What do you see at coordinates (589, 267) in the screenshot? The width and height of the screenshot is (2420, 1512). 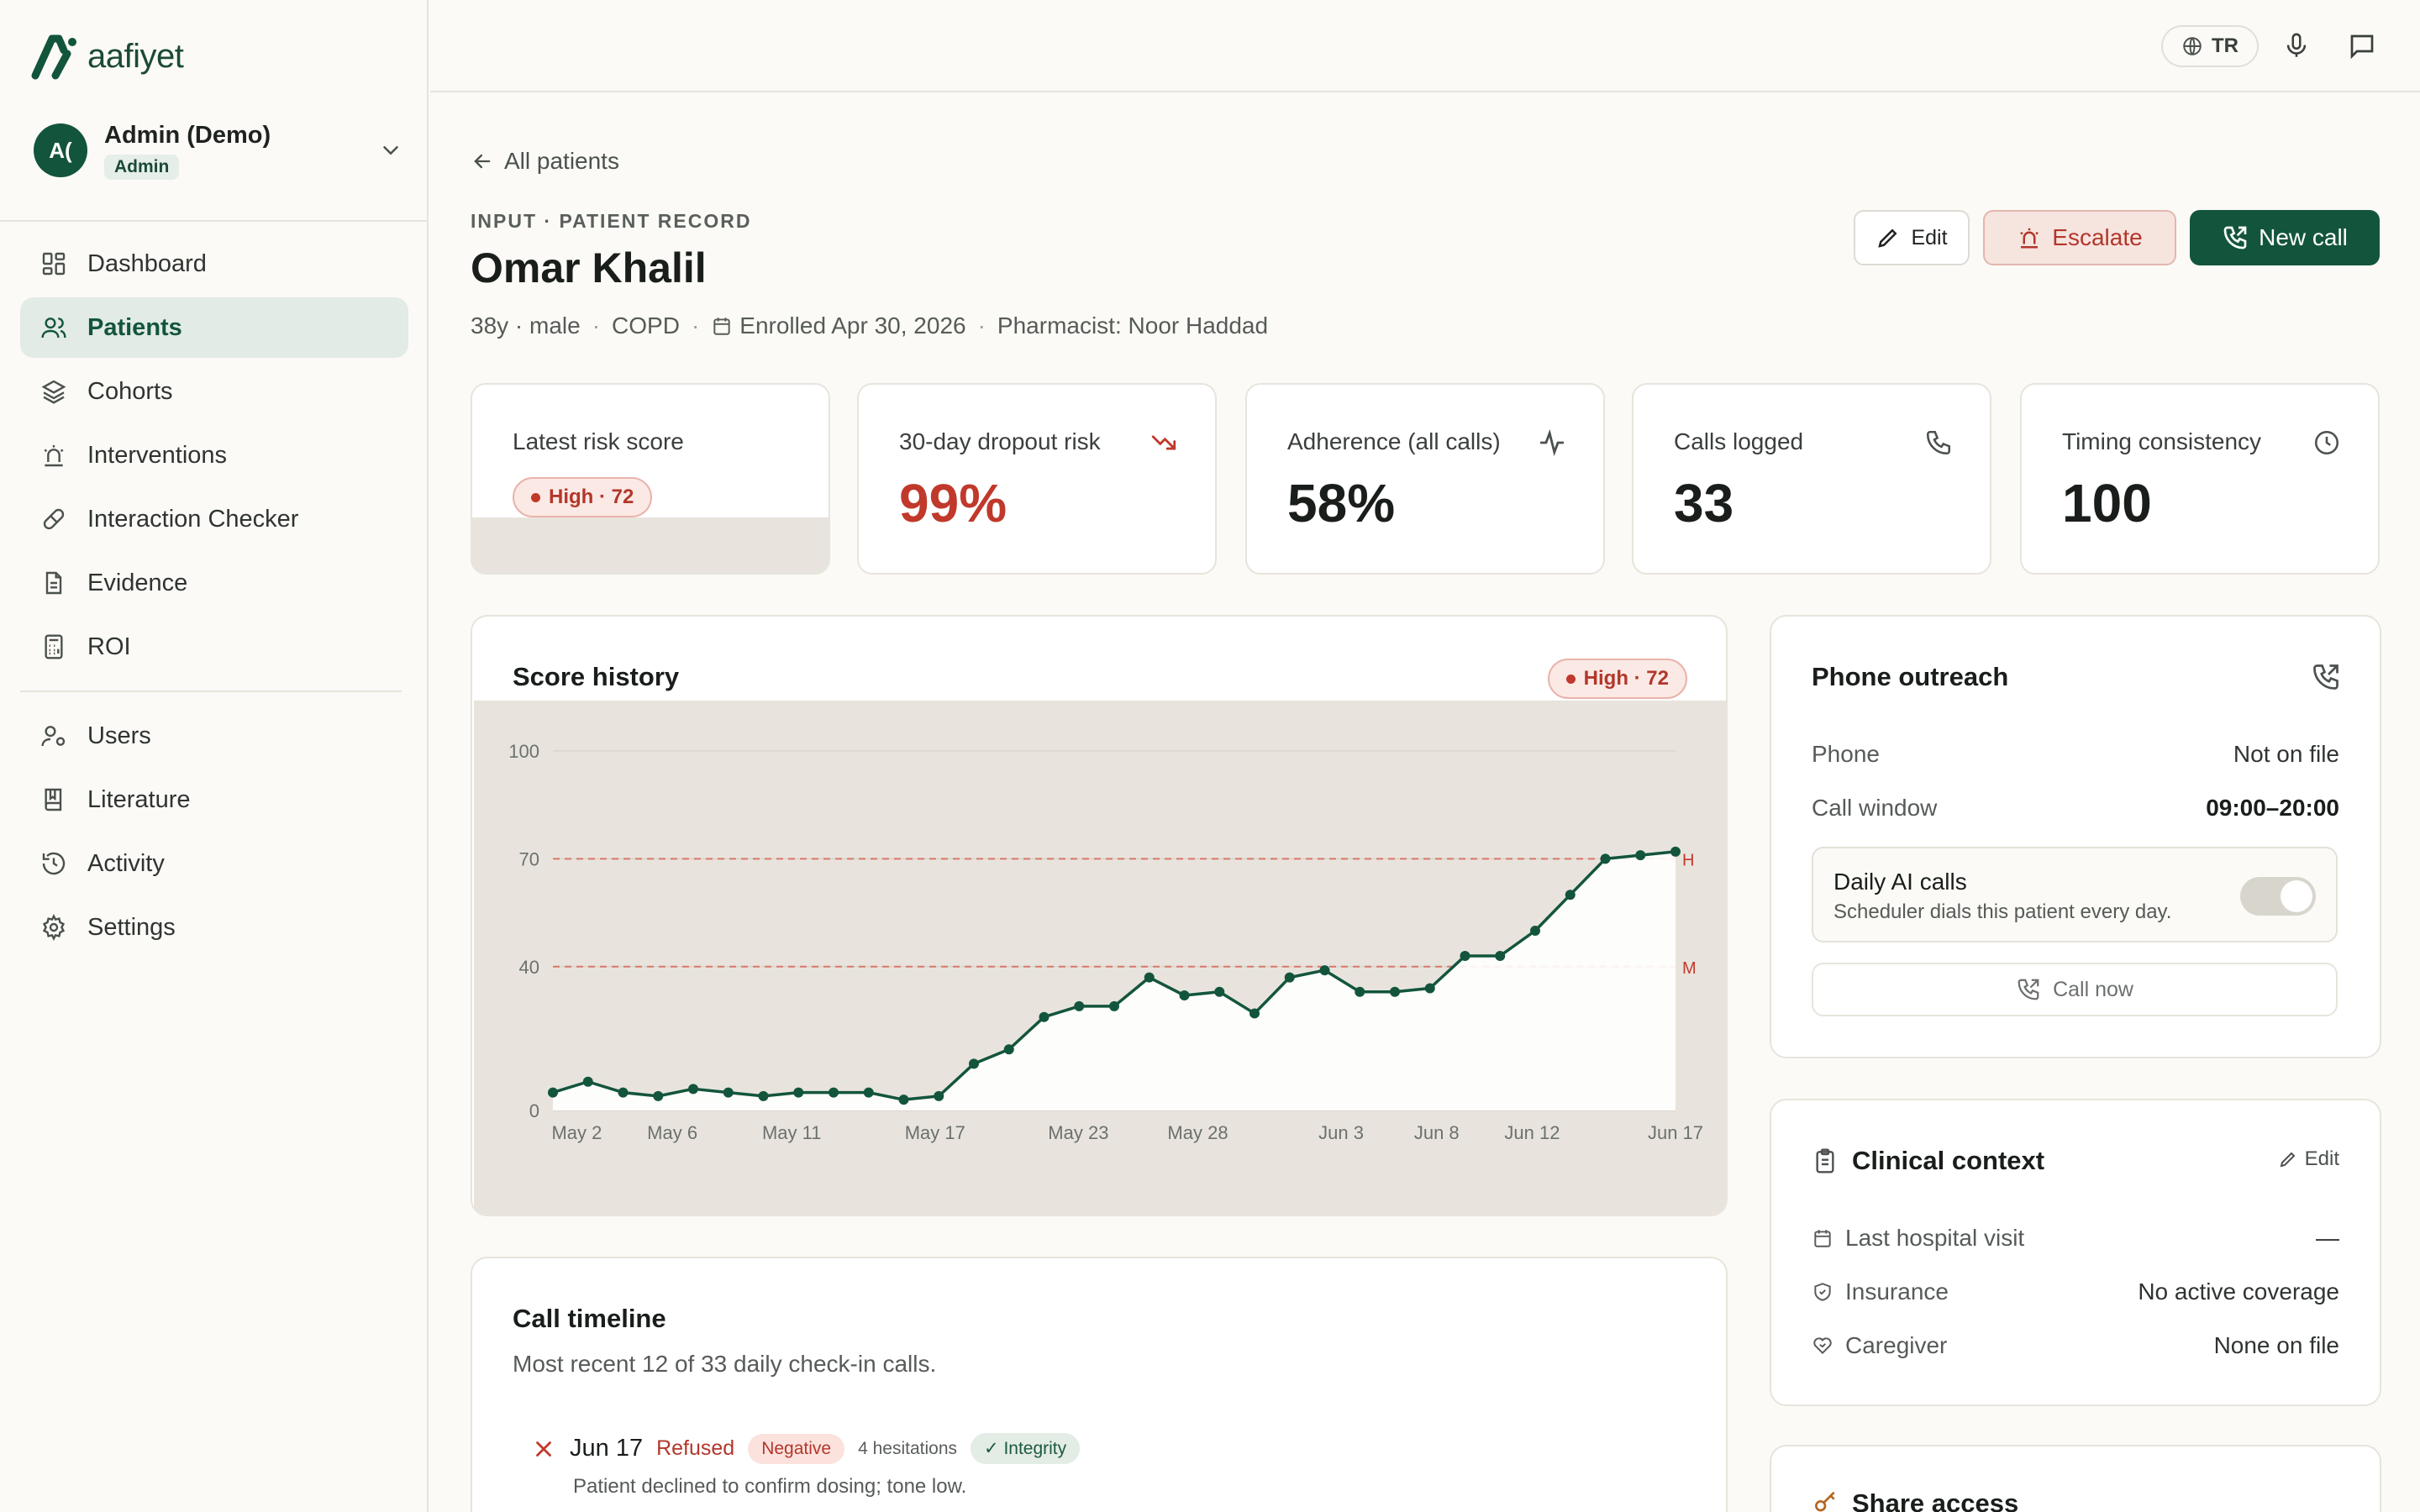 I see `page-title: Omar Khalil` at bounding box center [589, 267].